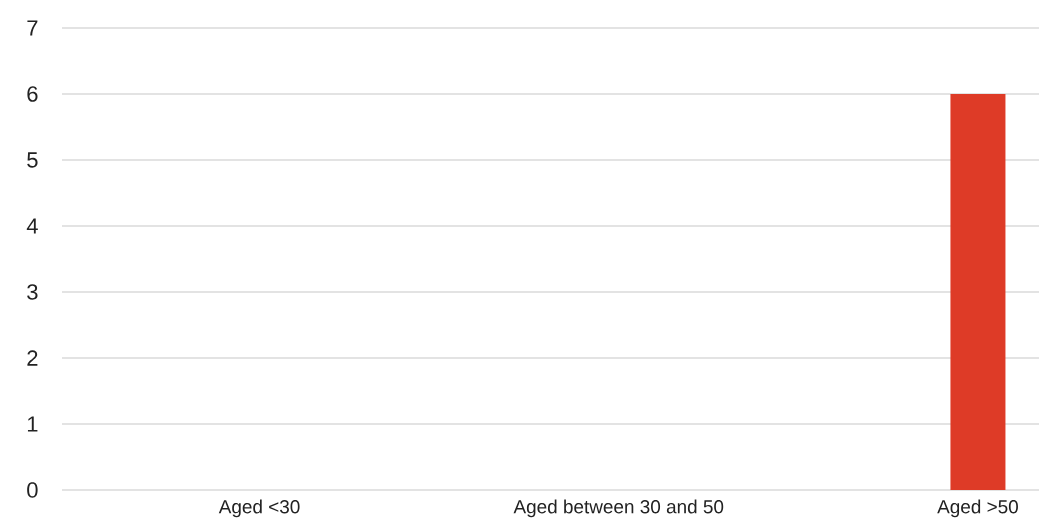 The width and height of the screenshot is (1039, 532). I want to click on x-tick-label: Aged <30, so click(259, 508).